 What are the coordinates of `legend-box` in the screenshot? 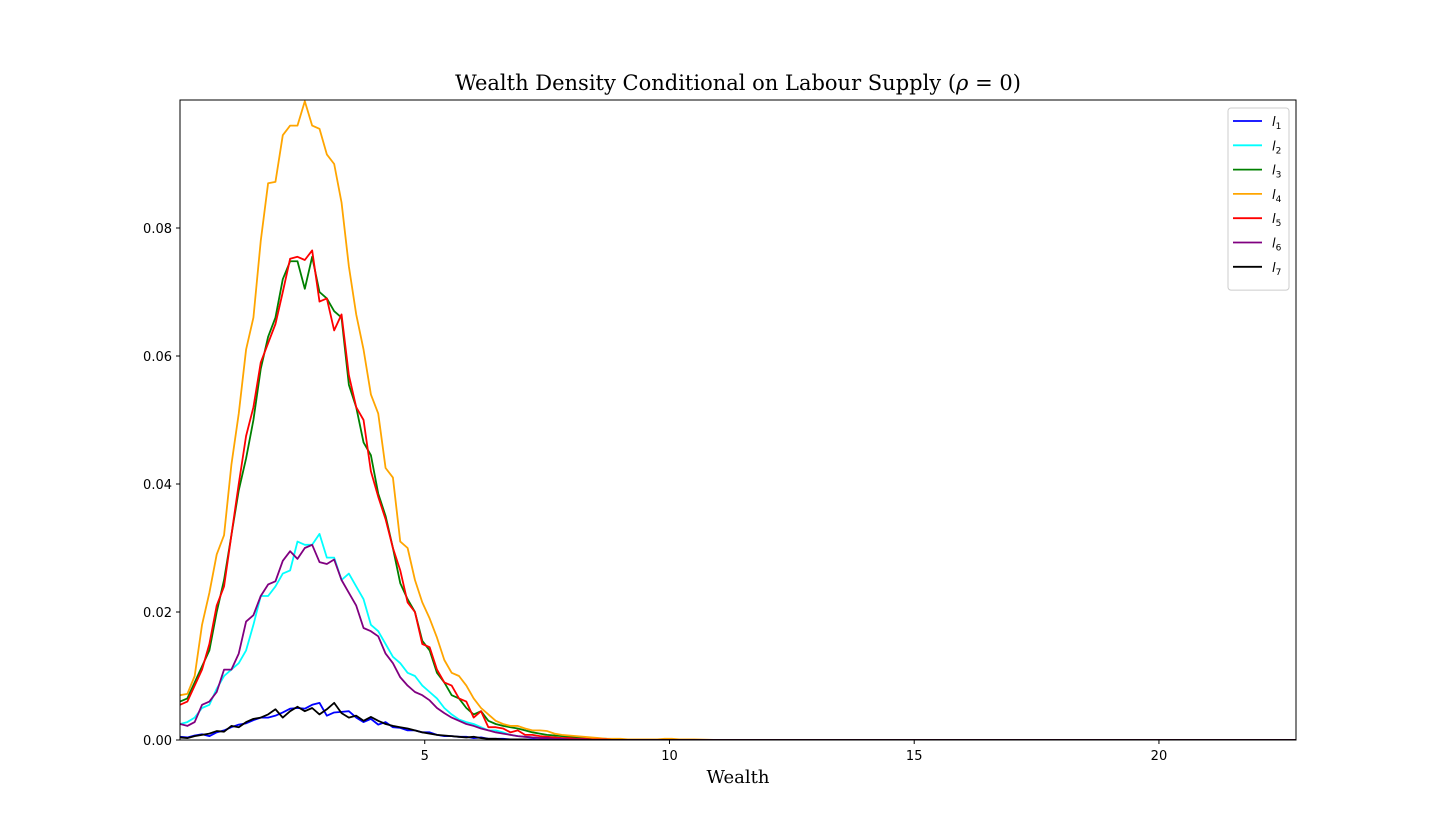 It's located at (1258, 199).